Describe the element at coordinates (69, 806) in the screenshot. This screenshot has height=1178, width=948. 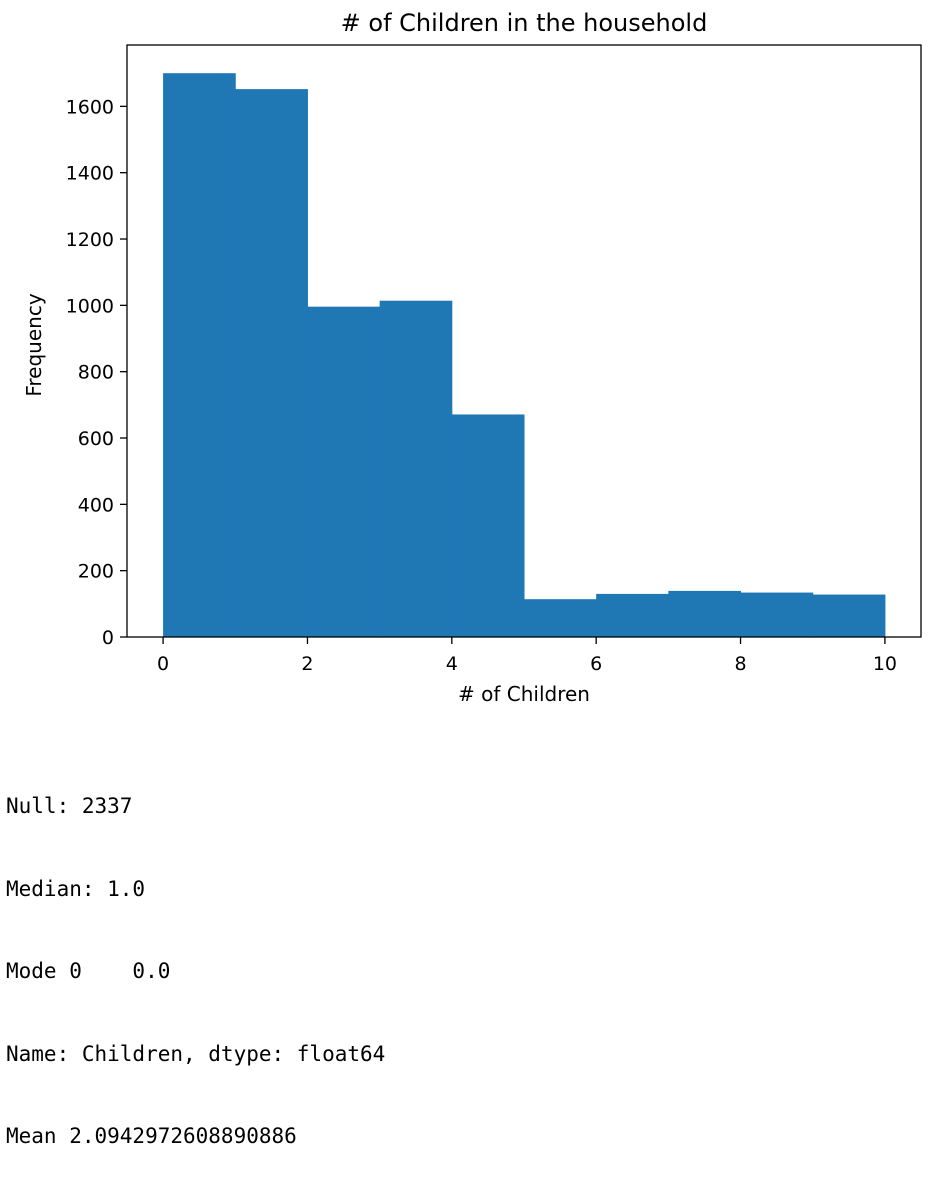
I see `null-count-line: Null: 2337` at that location.